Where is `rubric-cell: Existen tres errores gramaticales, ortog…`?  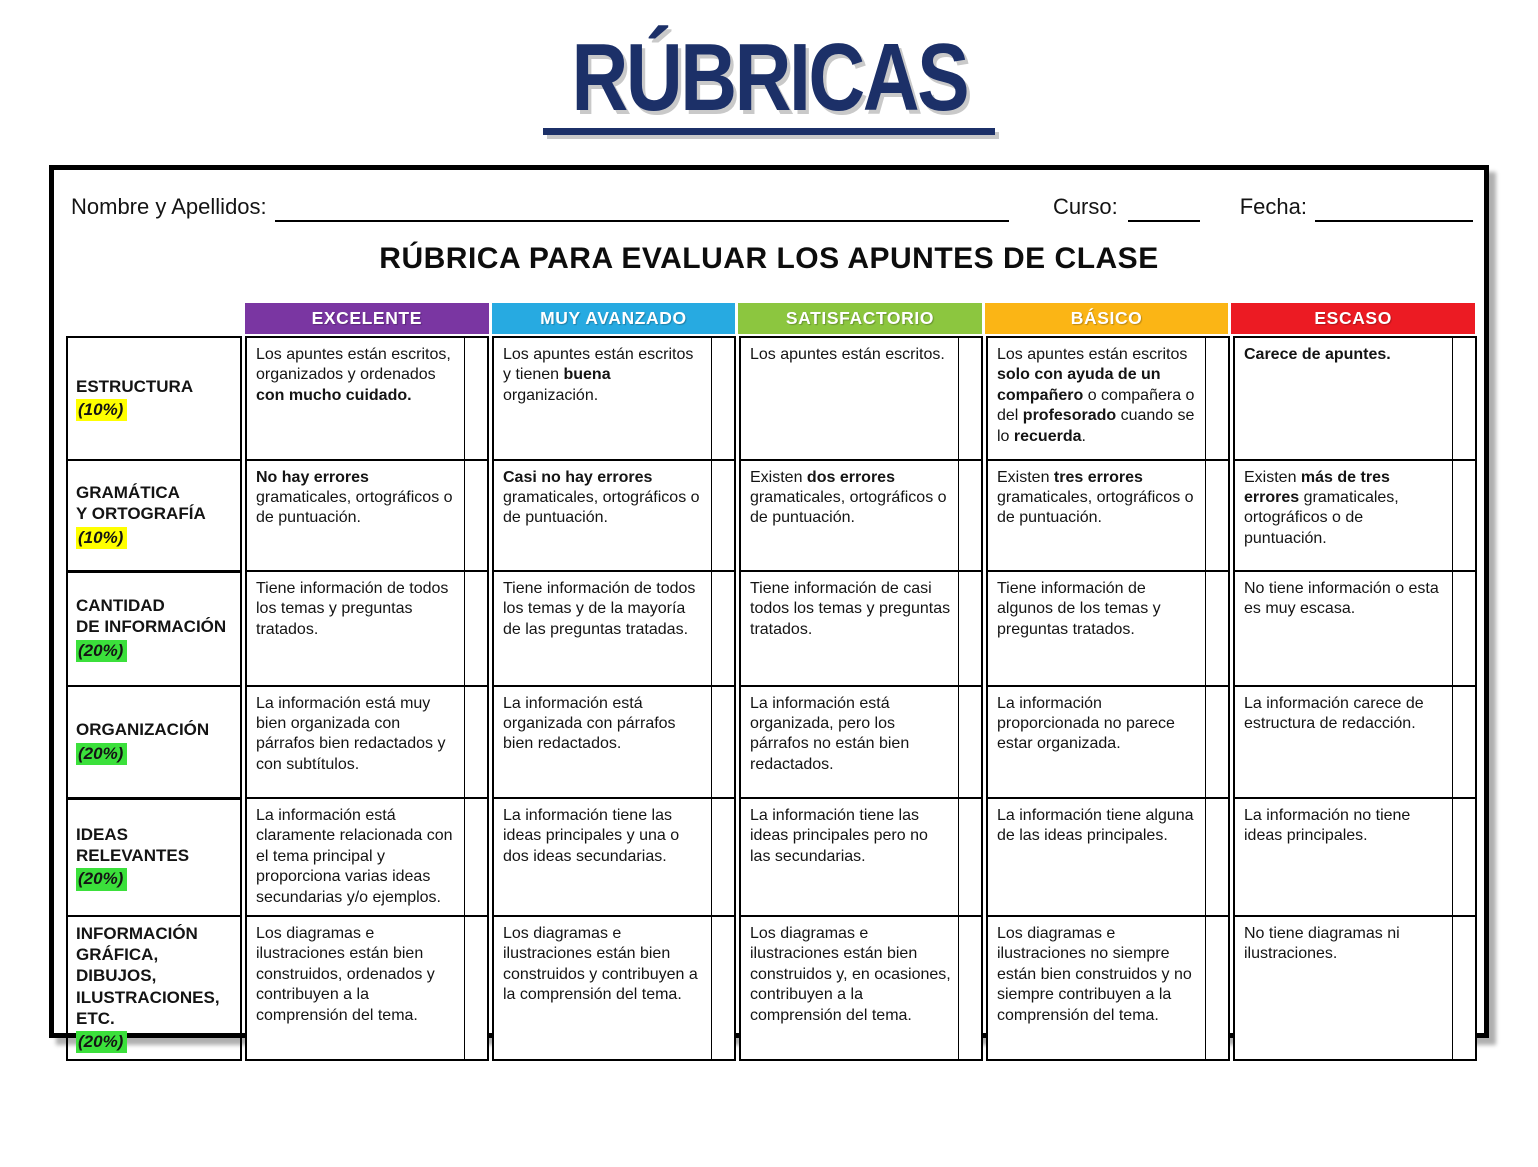 rubric-cell: Existen tres errores gramaticales, ortog… is located at coordinates (1108, 515).